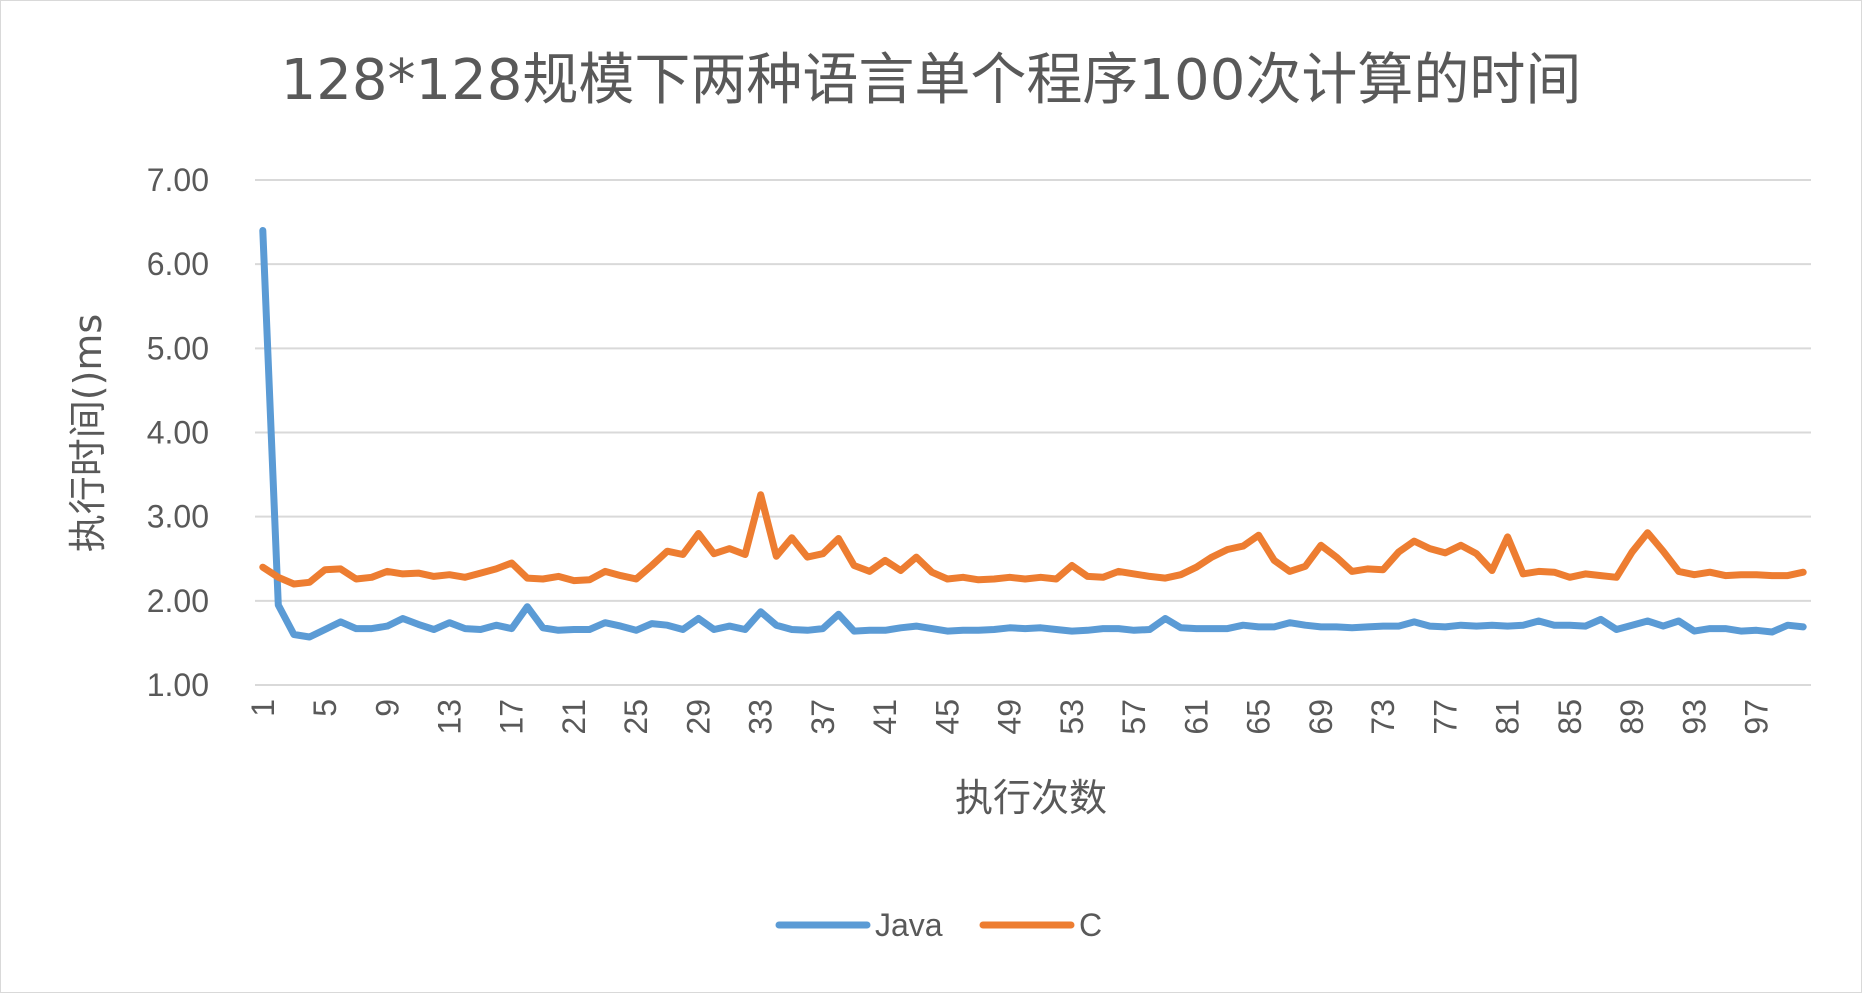  I want to click on x-tick-label: 57, so click(1134, 717).